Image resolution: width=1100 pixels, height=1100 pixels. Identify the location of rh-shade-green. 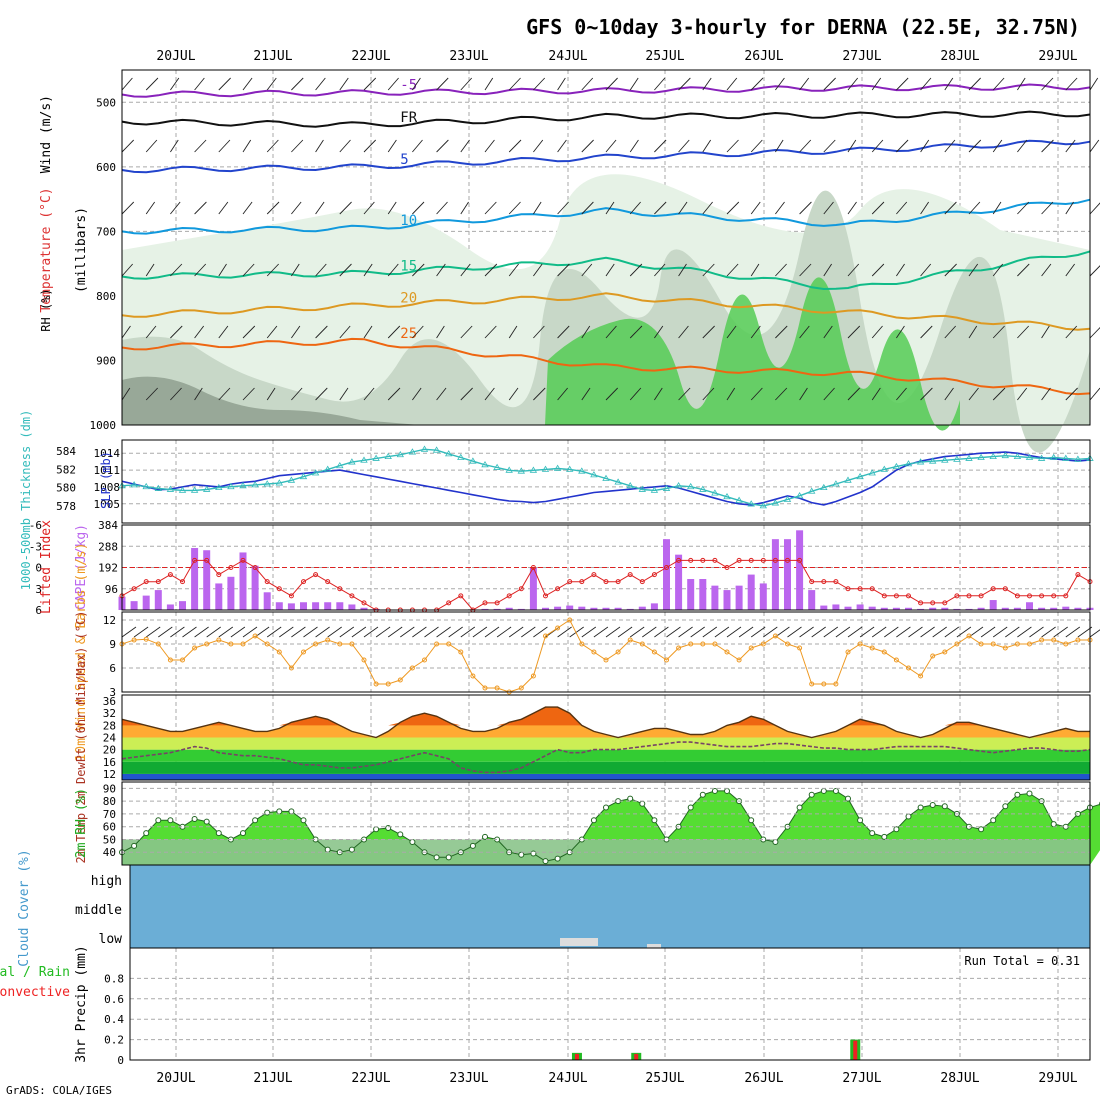
(752, 354).